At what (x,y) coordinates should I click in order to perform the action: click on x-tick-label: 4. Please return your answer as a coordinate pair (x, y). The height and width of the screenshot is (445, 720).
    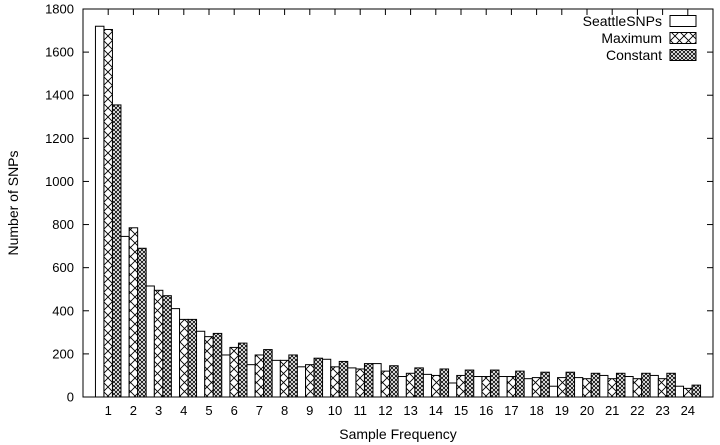
    Looking at the image, I should click on (183, 410).